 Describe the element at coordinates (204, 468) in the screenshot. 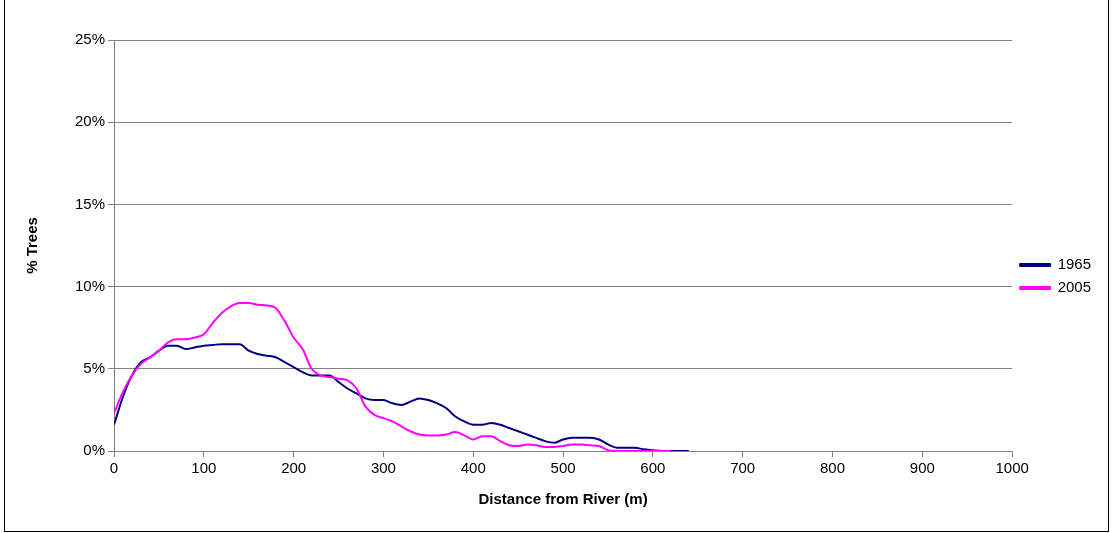

I see `x-tick-label: 100` at that location.